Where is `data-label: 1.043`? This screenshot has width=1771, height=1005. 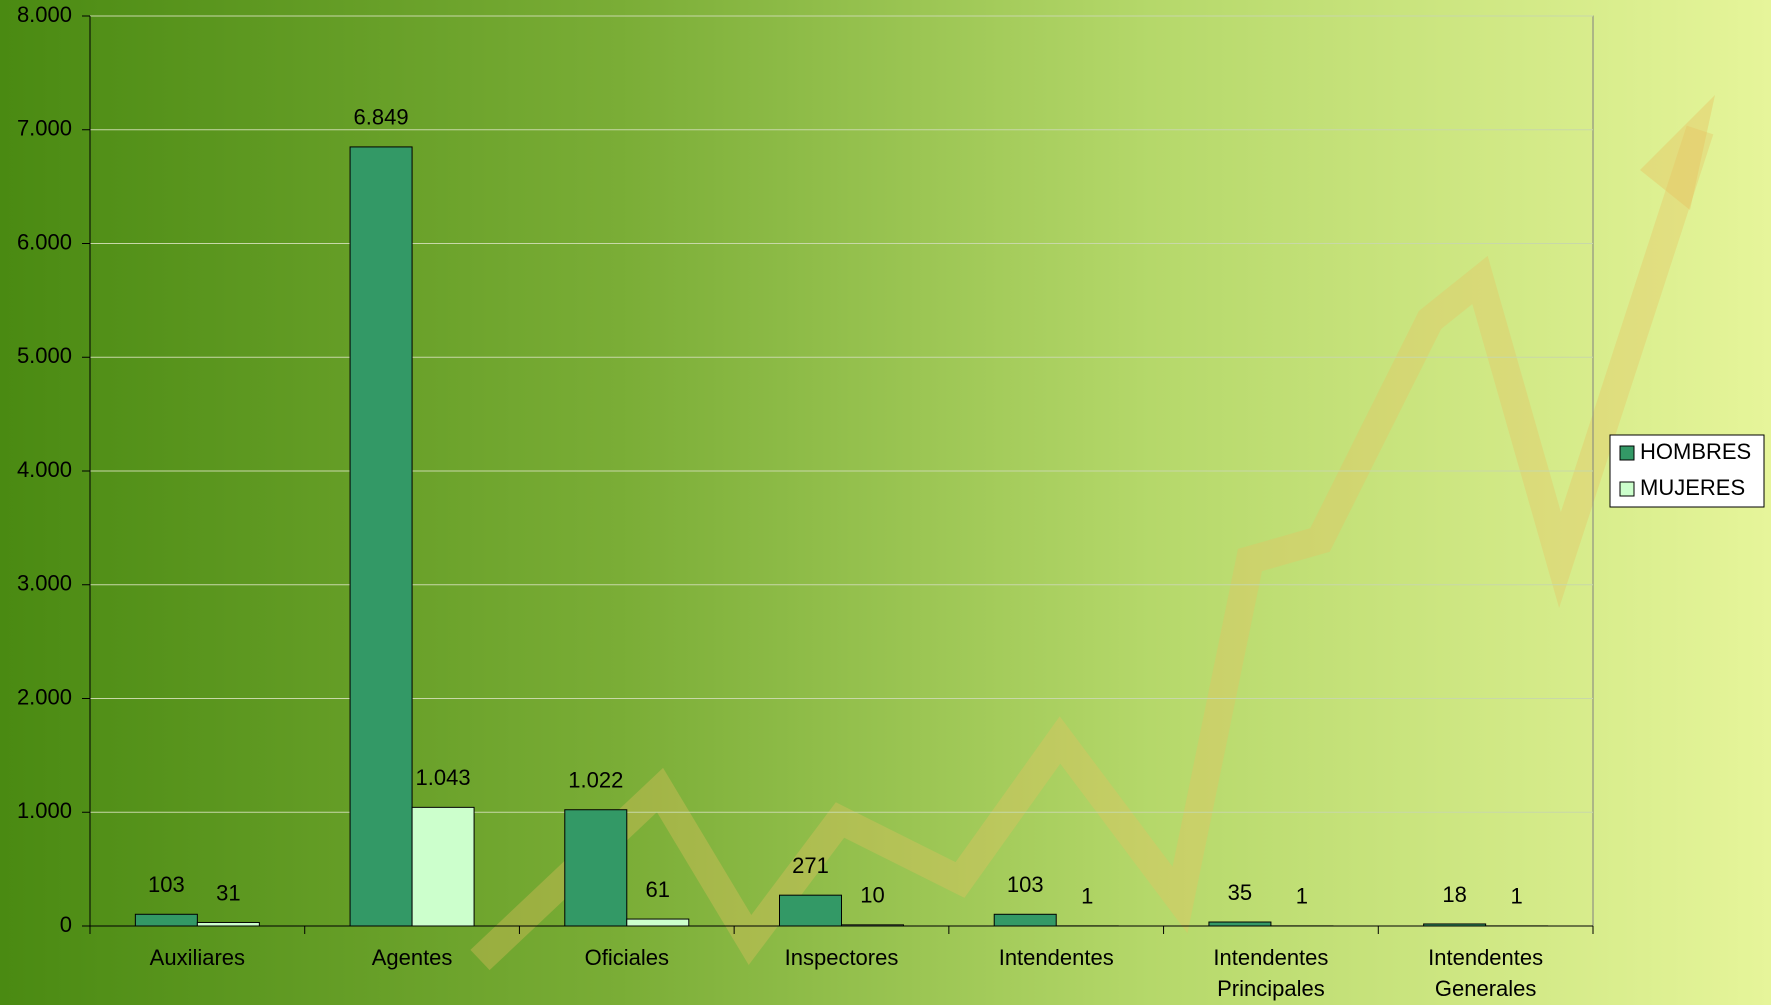 data-label: 1.043 is located at coordinates (443, 777).